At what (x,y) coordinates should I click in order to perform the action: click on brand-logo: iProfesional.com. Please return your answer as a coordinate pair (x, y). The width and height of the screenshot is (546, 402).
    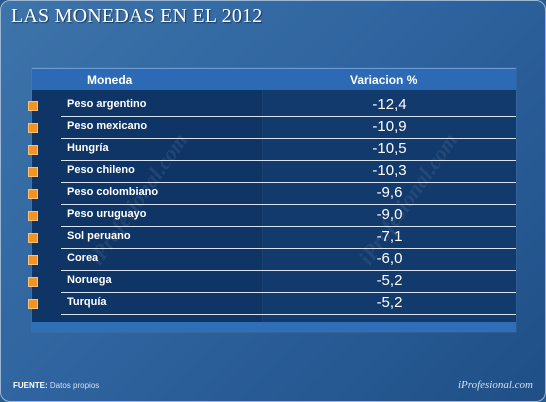
    Looking at the image, I should click on (495, 385).